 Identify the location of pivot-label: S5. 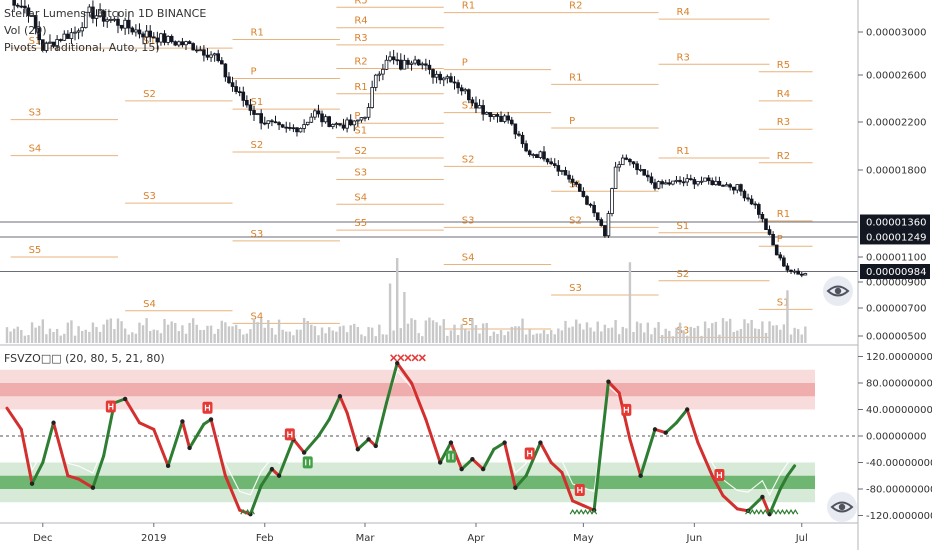
(468, 322).